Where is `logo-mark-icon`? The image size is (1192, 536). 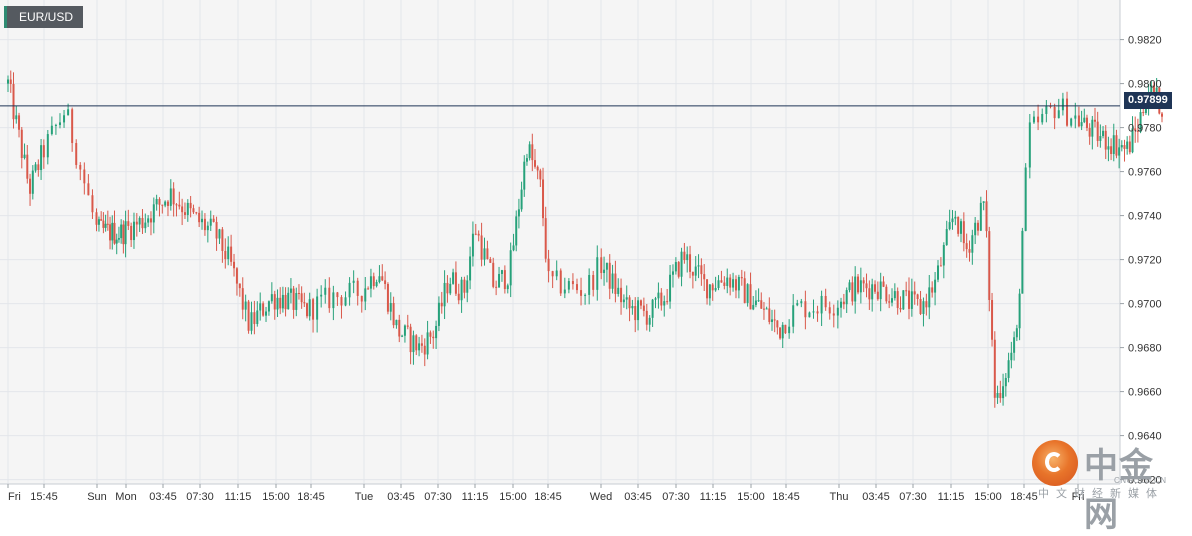
logo-mark-icon is located at coordinates (1055, 463).